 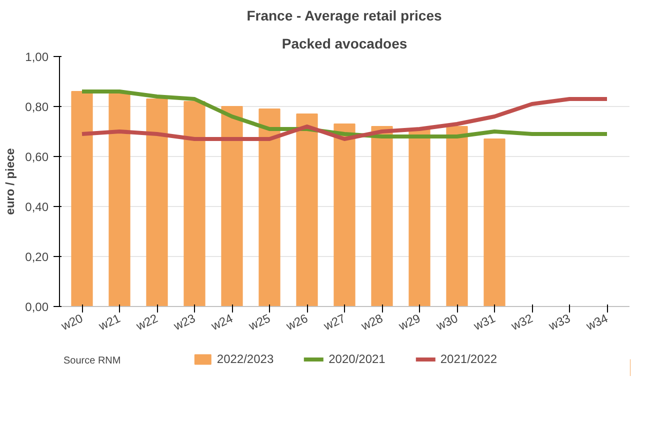 What do you see at coordinates (409, 322) in the screenshot?
I see `x-tick-label: w29` at bounding box center [409, 322].